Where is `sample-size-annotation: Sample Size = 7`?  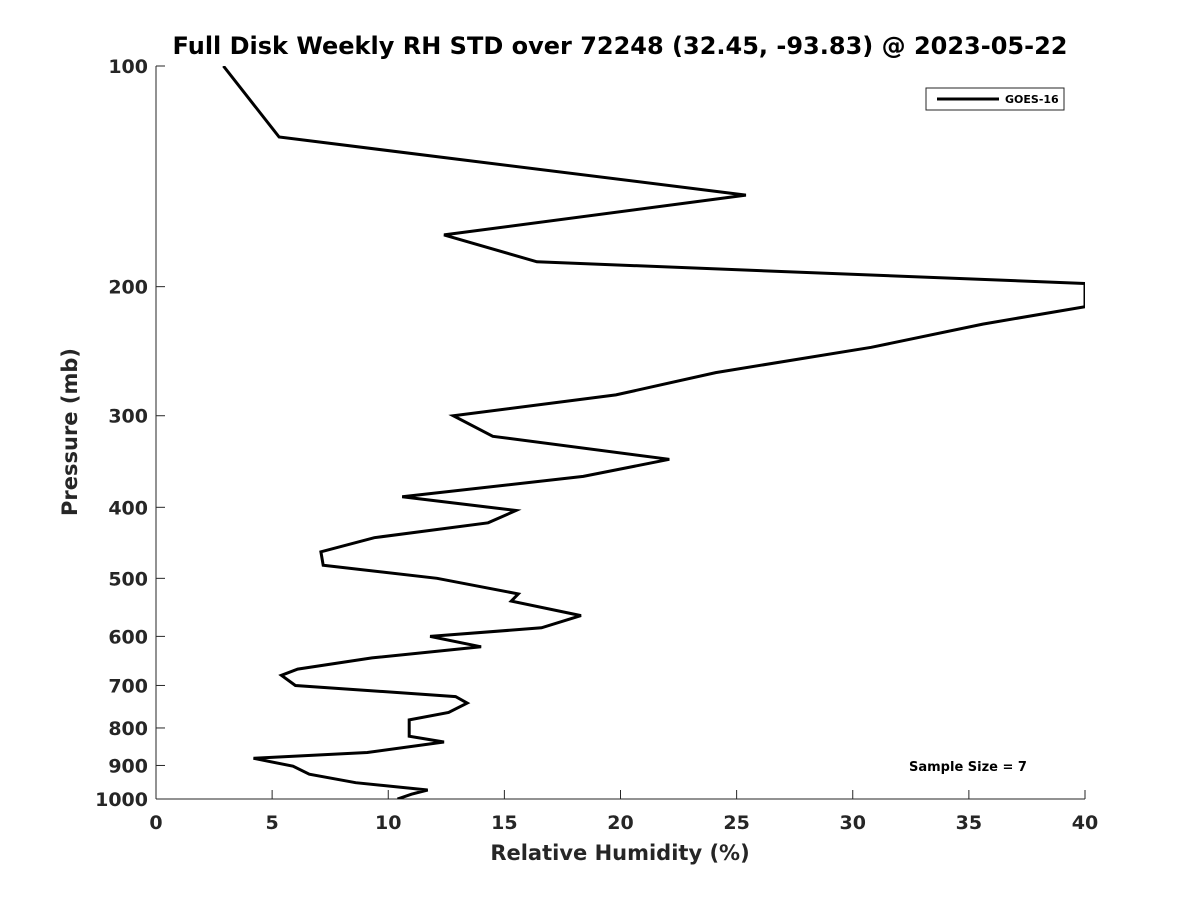
sample-size-annotation: Sample Size = 7 is located at coordinates (968, 767).